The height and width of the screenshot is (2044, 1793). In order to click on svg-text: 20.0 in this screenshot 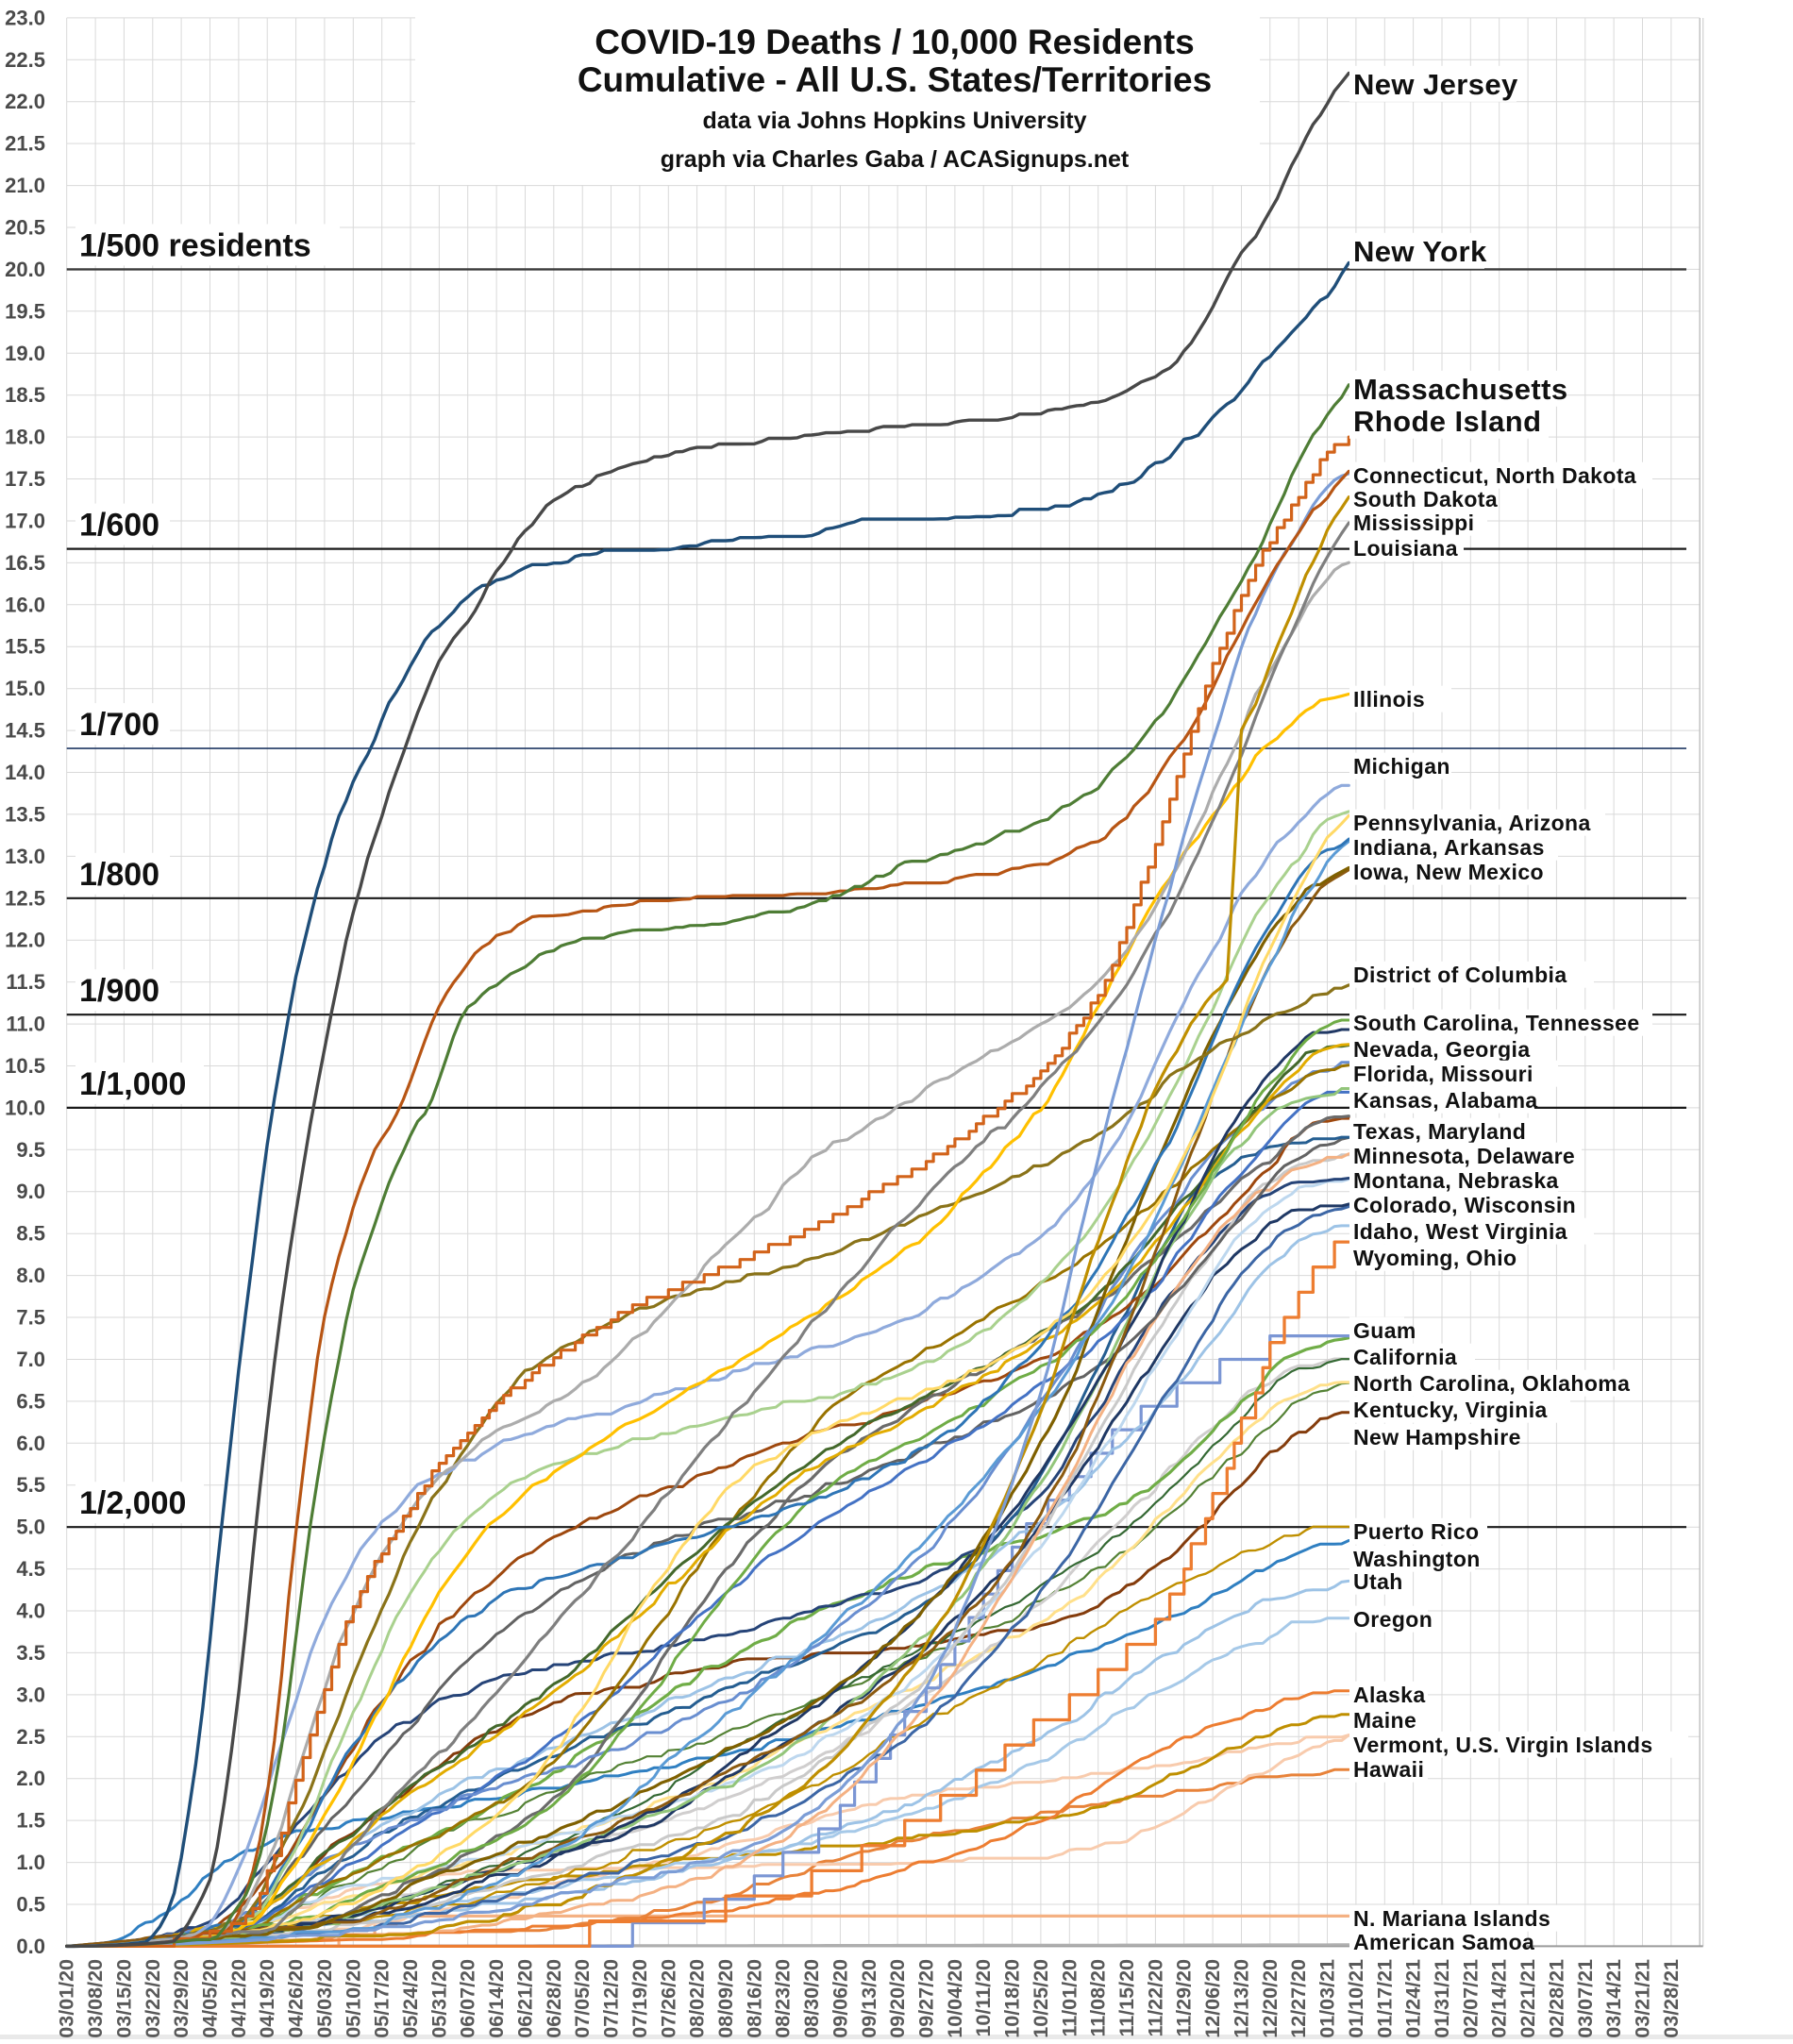, I will do `click(25, 269)`.